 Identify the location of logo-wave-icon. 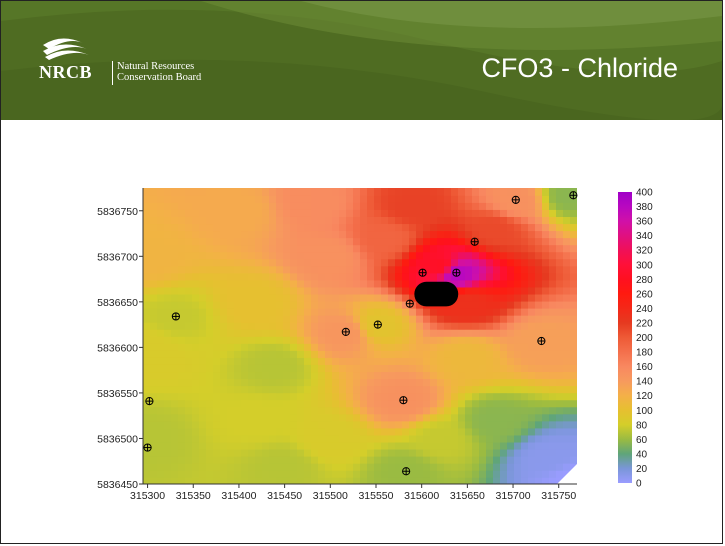
(66, 49).